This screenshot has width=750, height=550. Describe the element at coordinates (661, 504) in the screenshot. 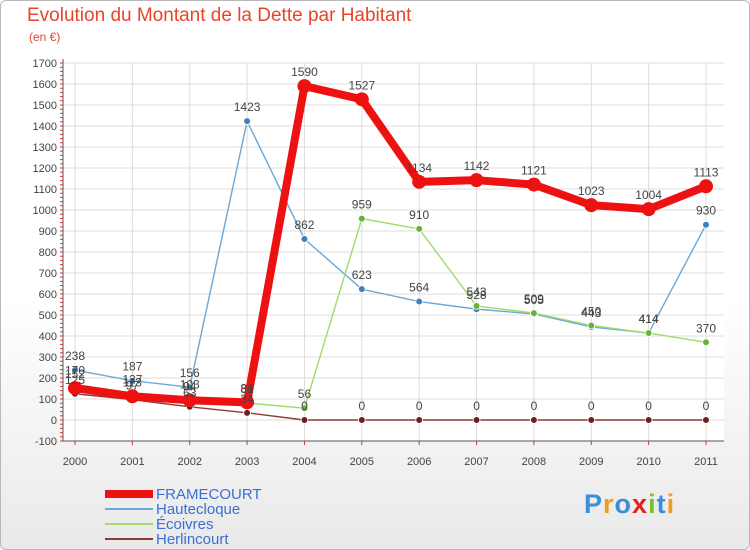

I see `logo-letter: t` at that location.